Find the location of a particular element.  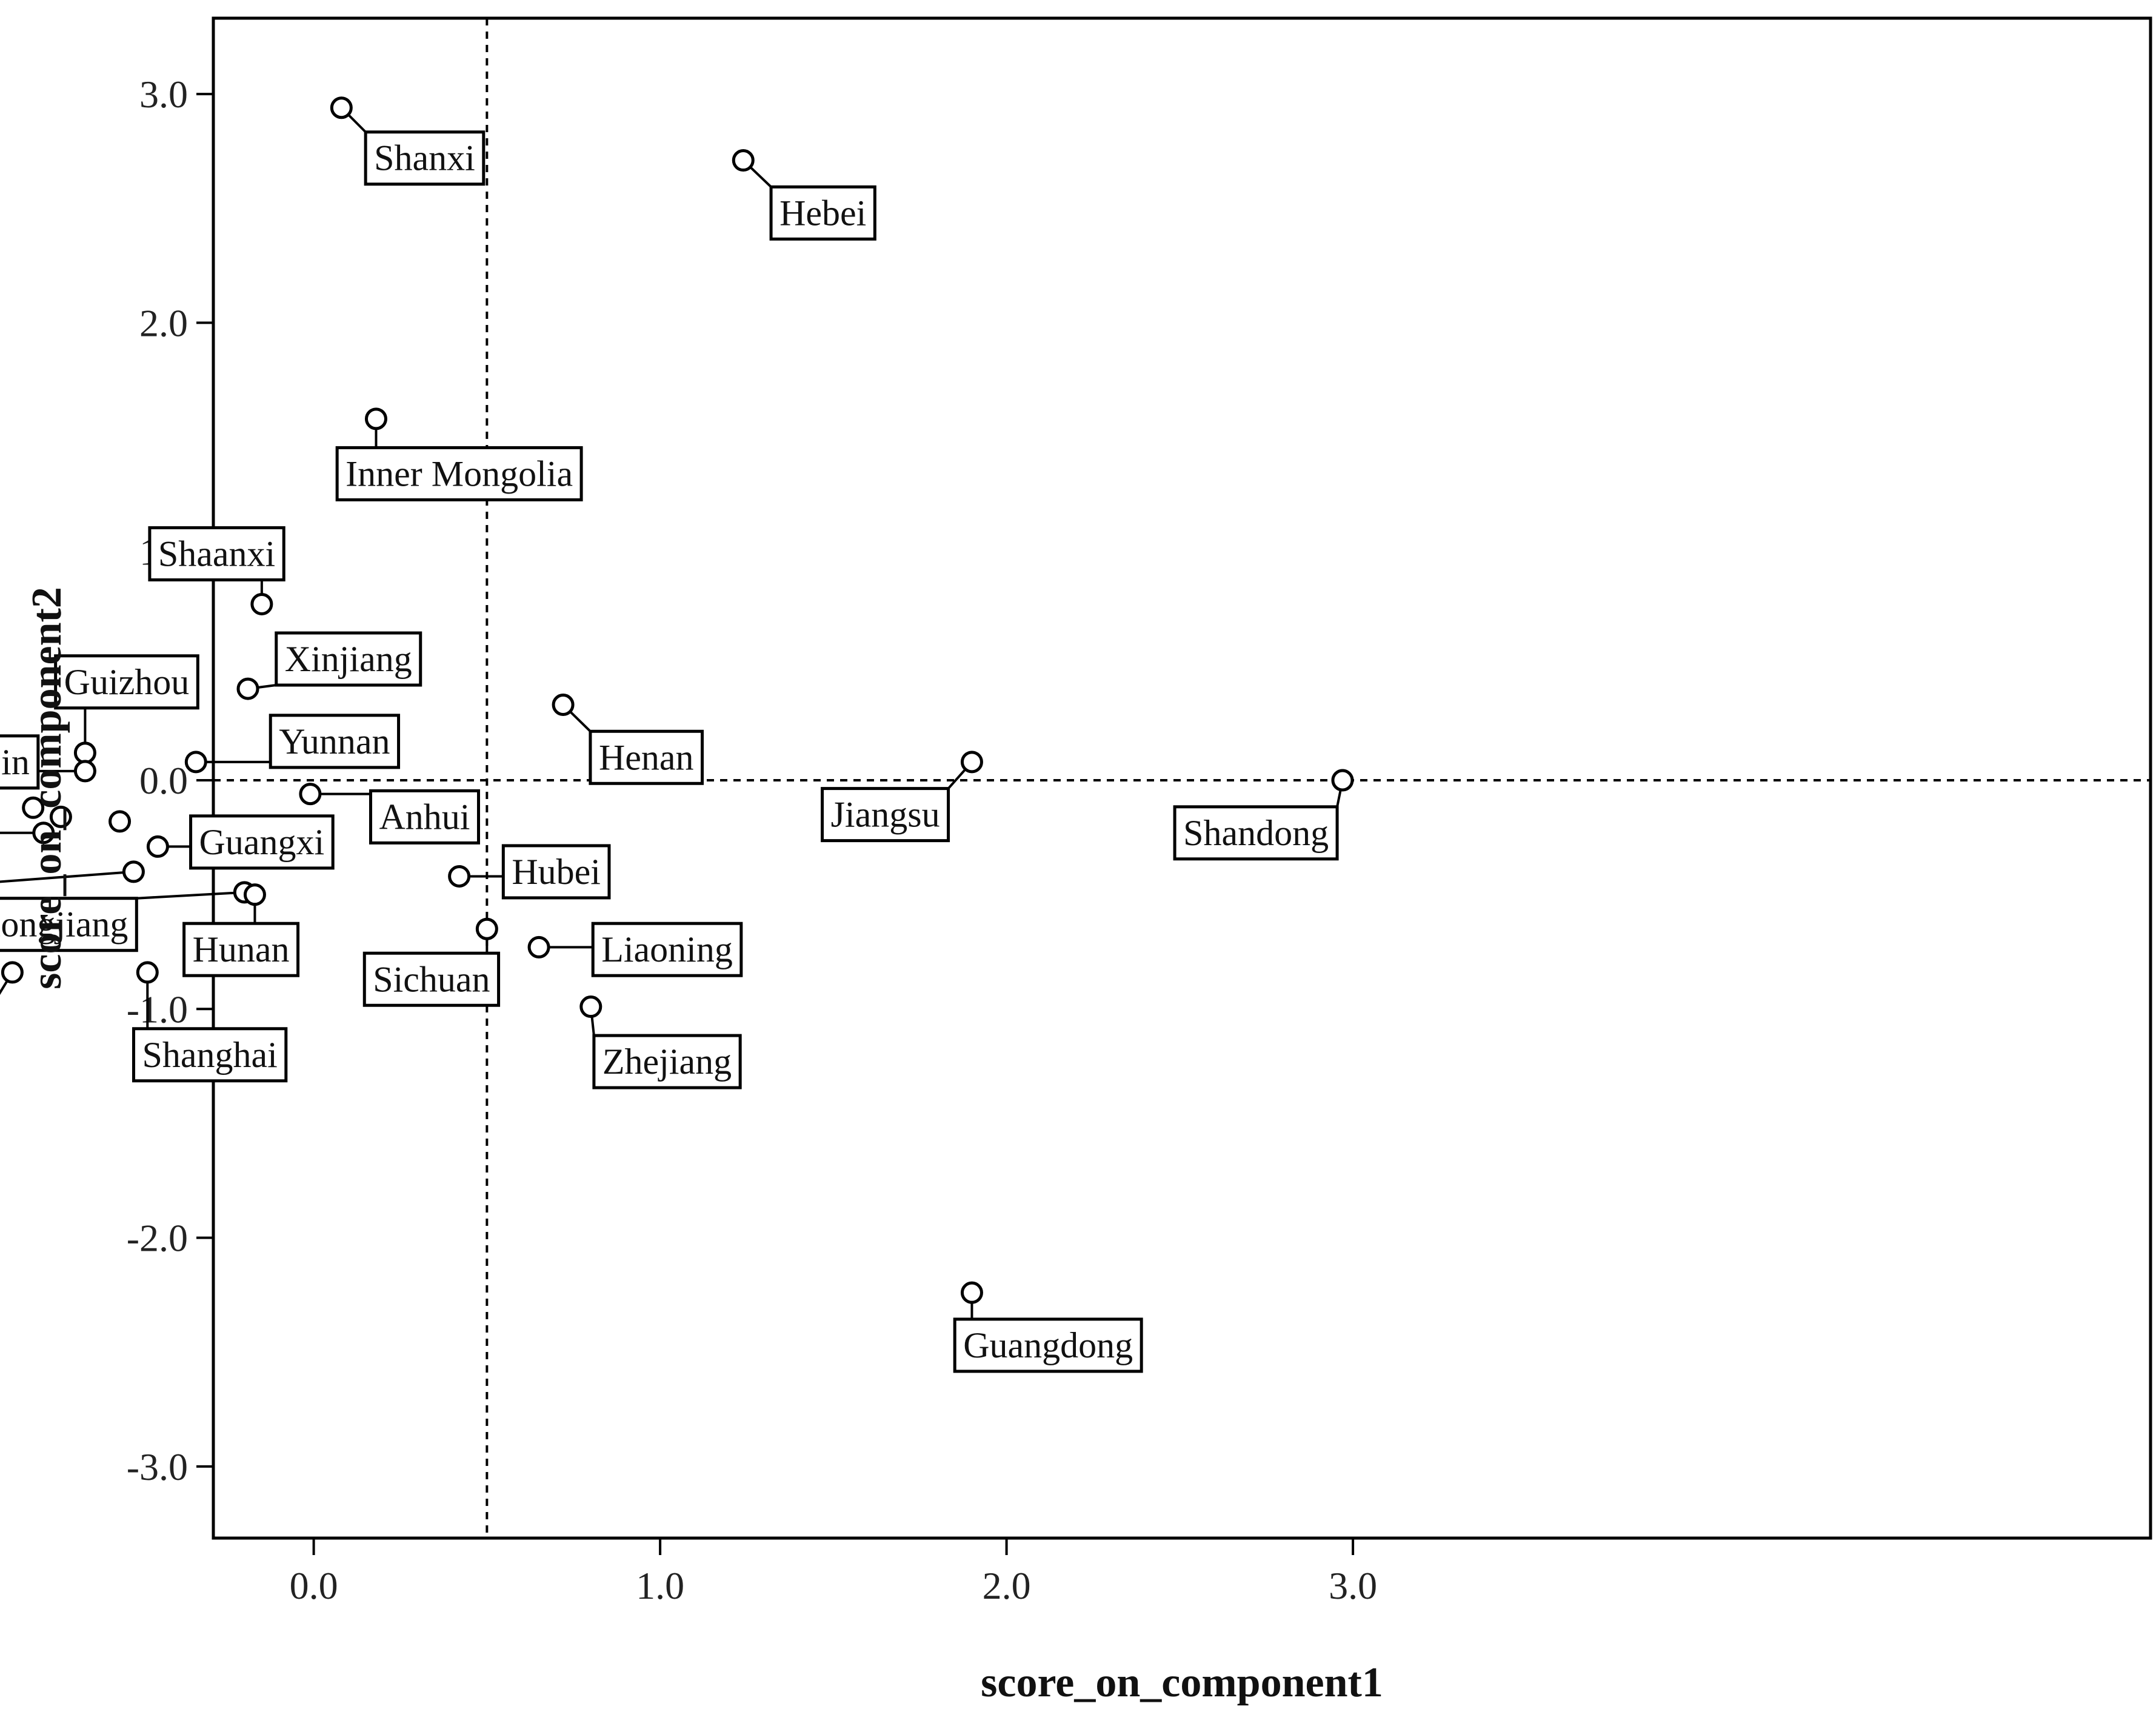

point-label-shandong: Shandong is located at coordinates (1256, 833).